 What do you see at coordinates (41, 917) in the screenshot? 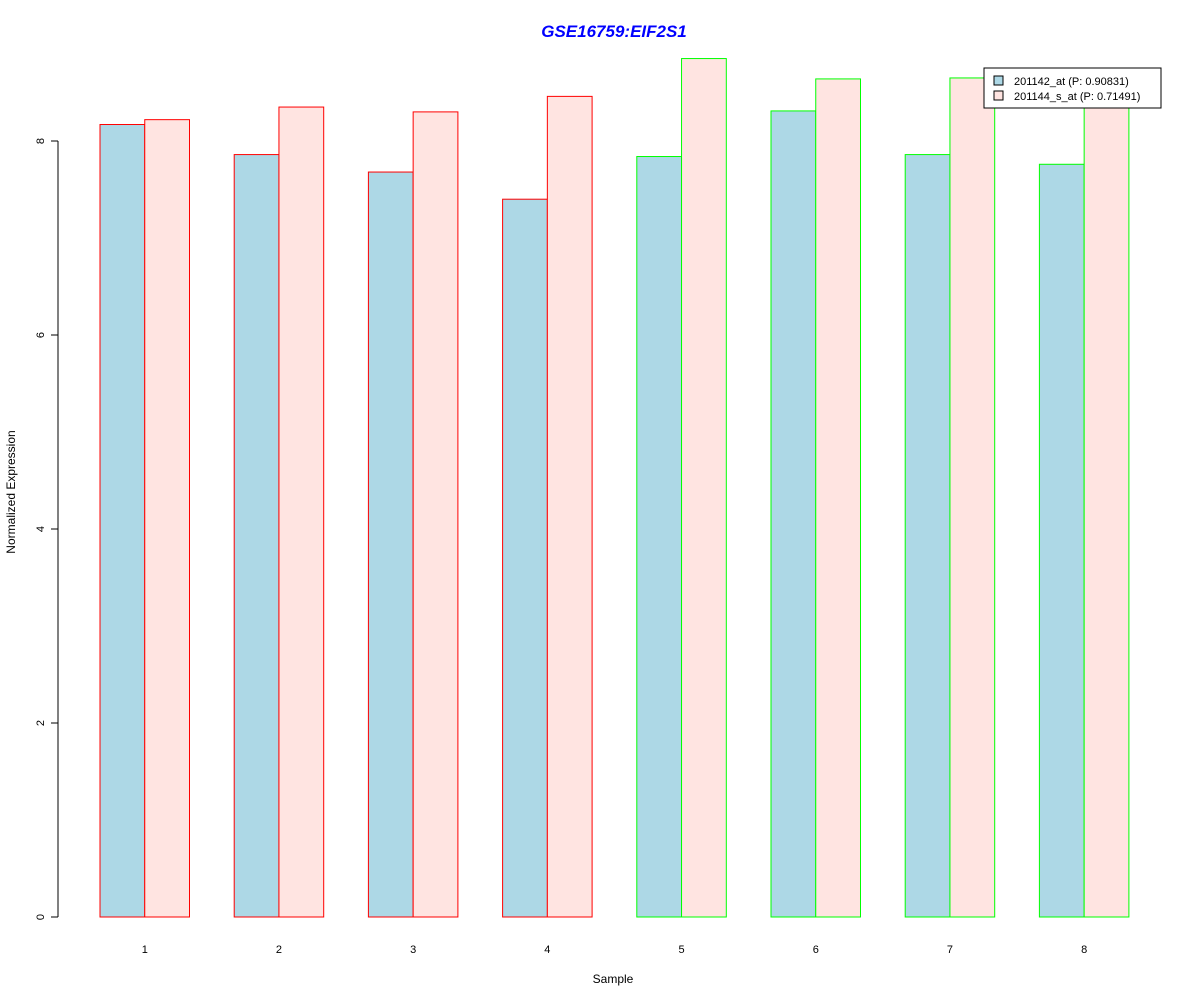
I see `y-tick-label: 0` at bounding box center [41, 917].